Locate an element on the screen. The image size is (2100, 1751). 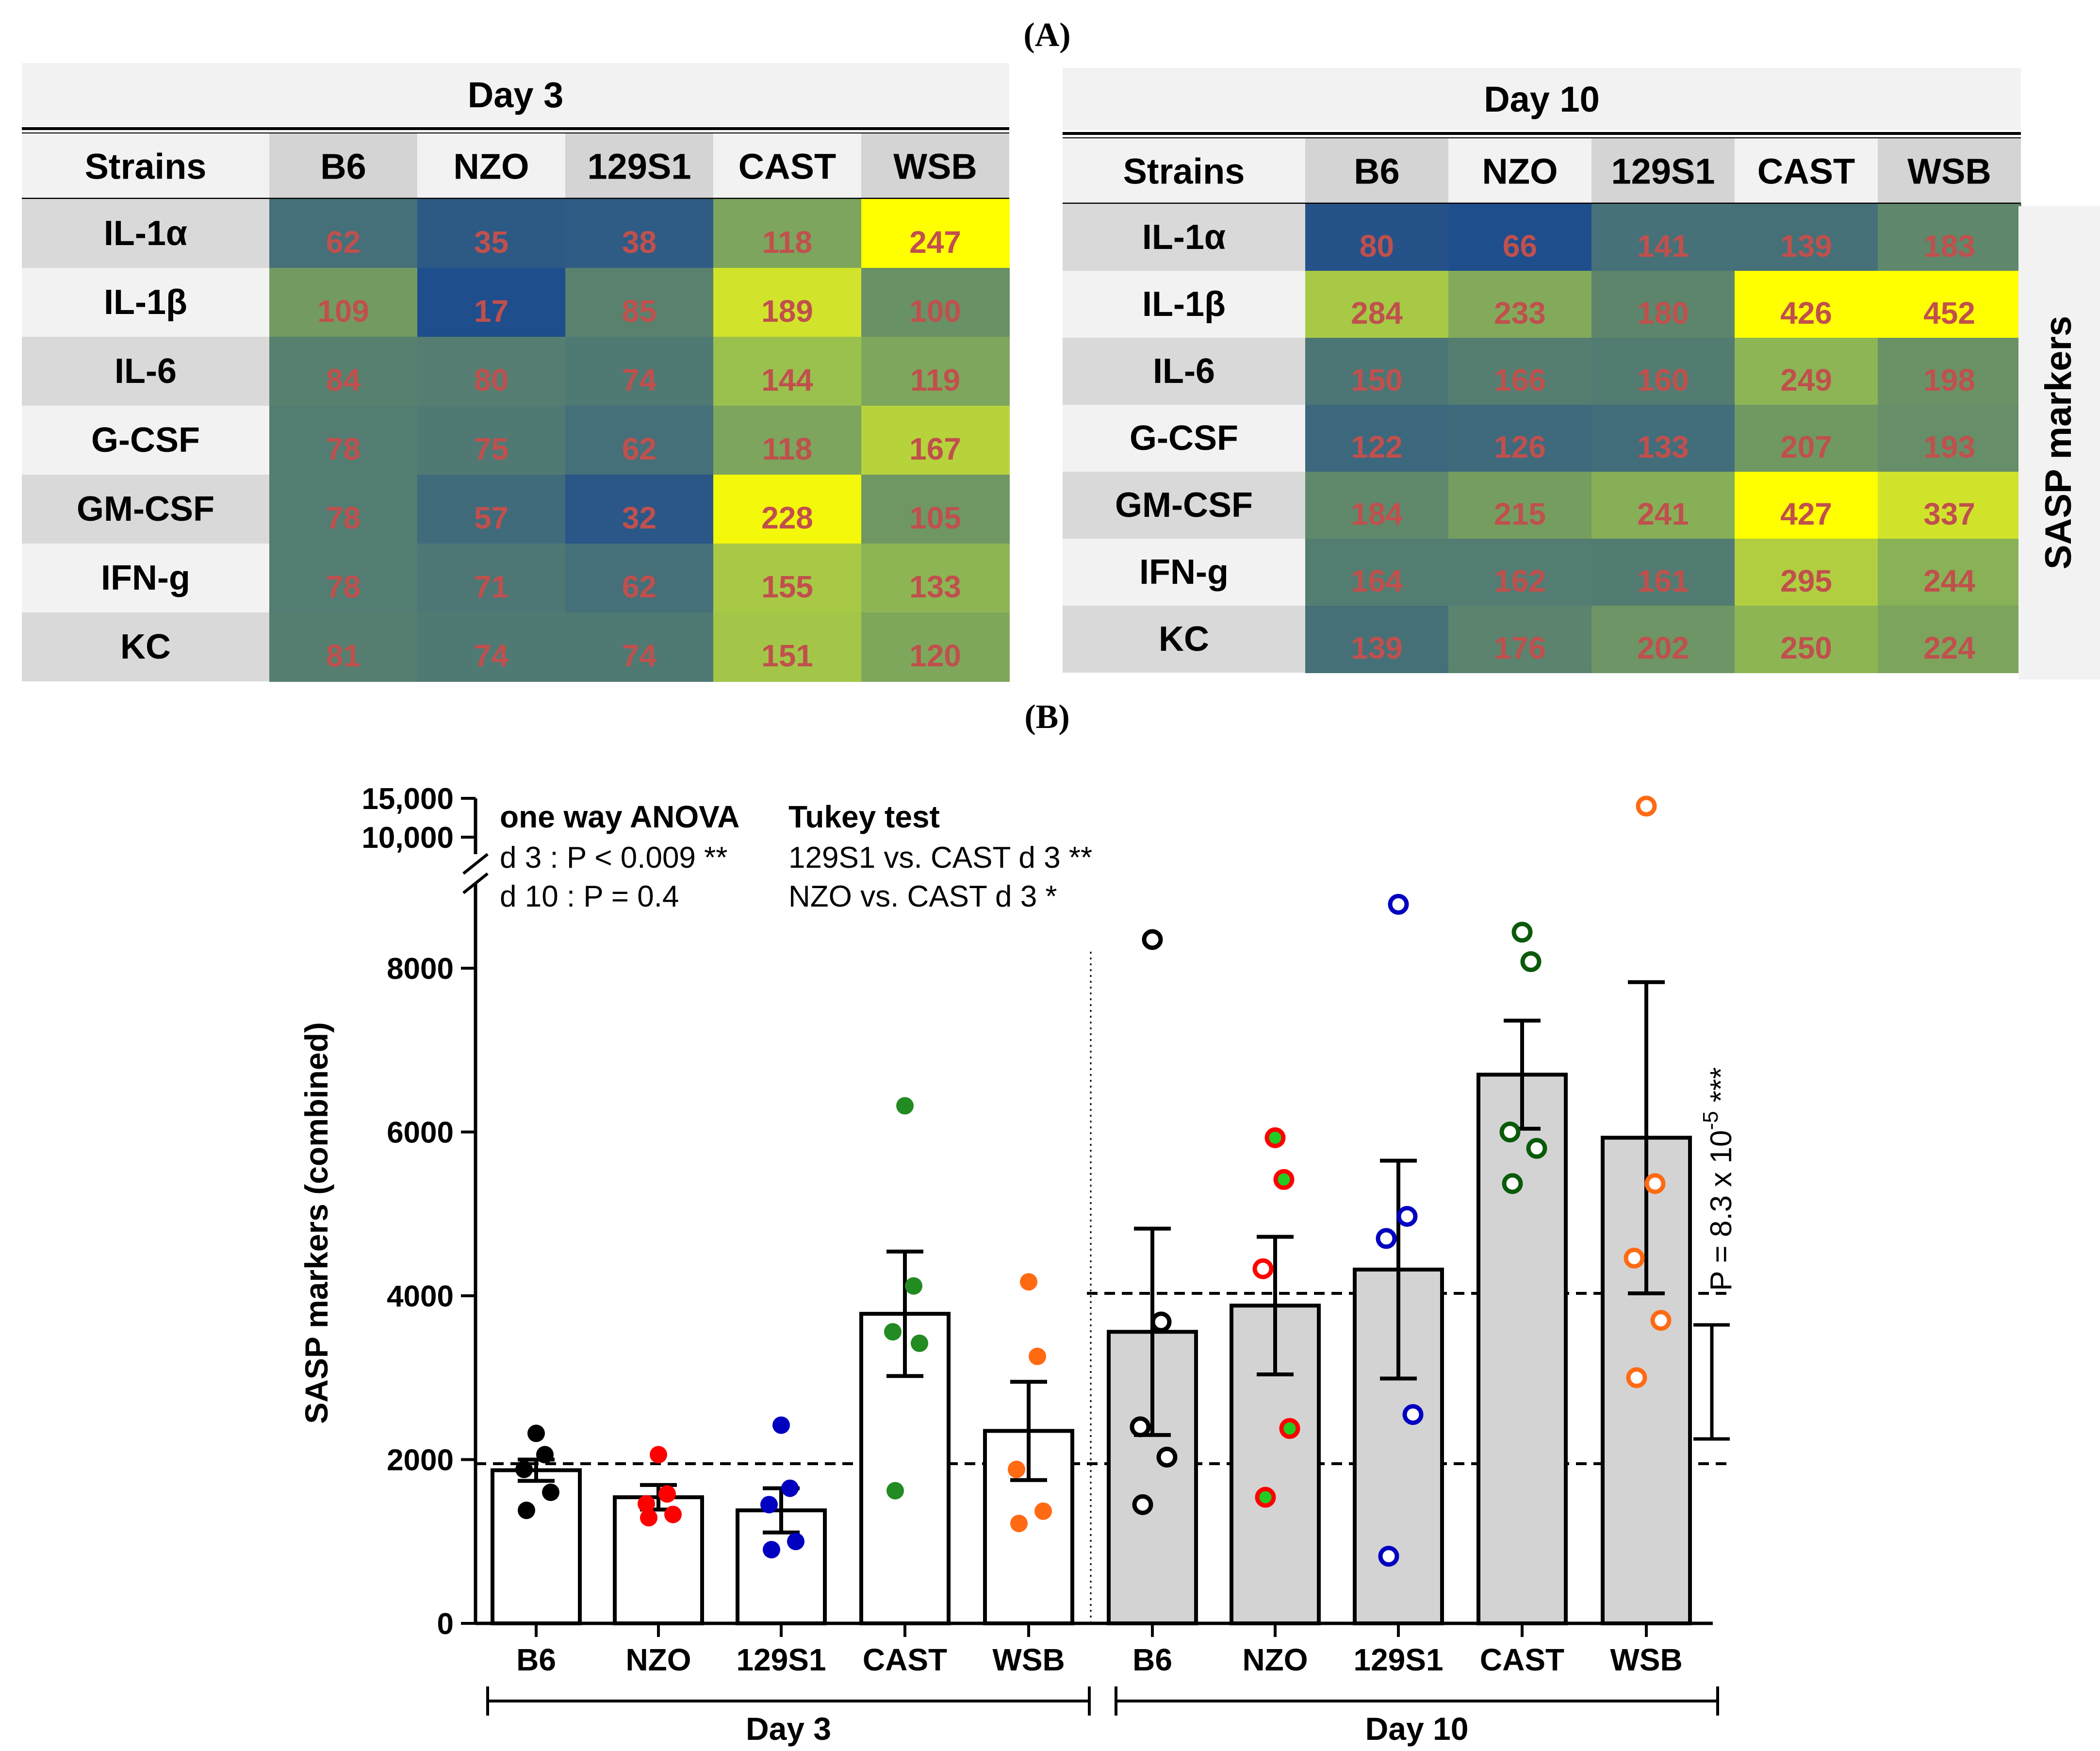
cell-value: 207 is located at coordinates (1806, 446).